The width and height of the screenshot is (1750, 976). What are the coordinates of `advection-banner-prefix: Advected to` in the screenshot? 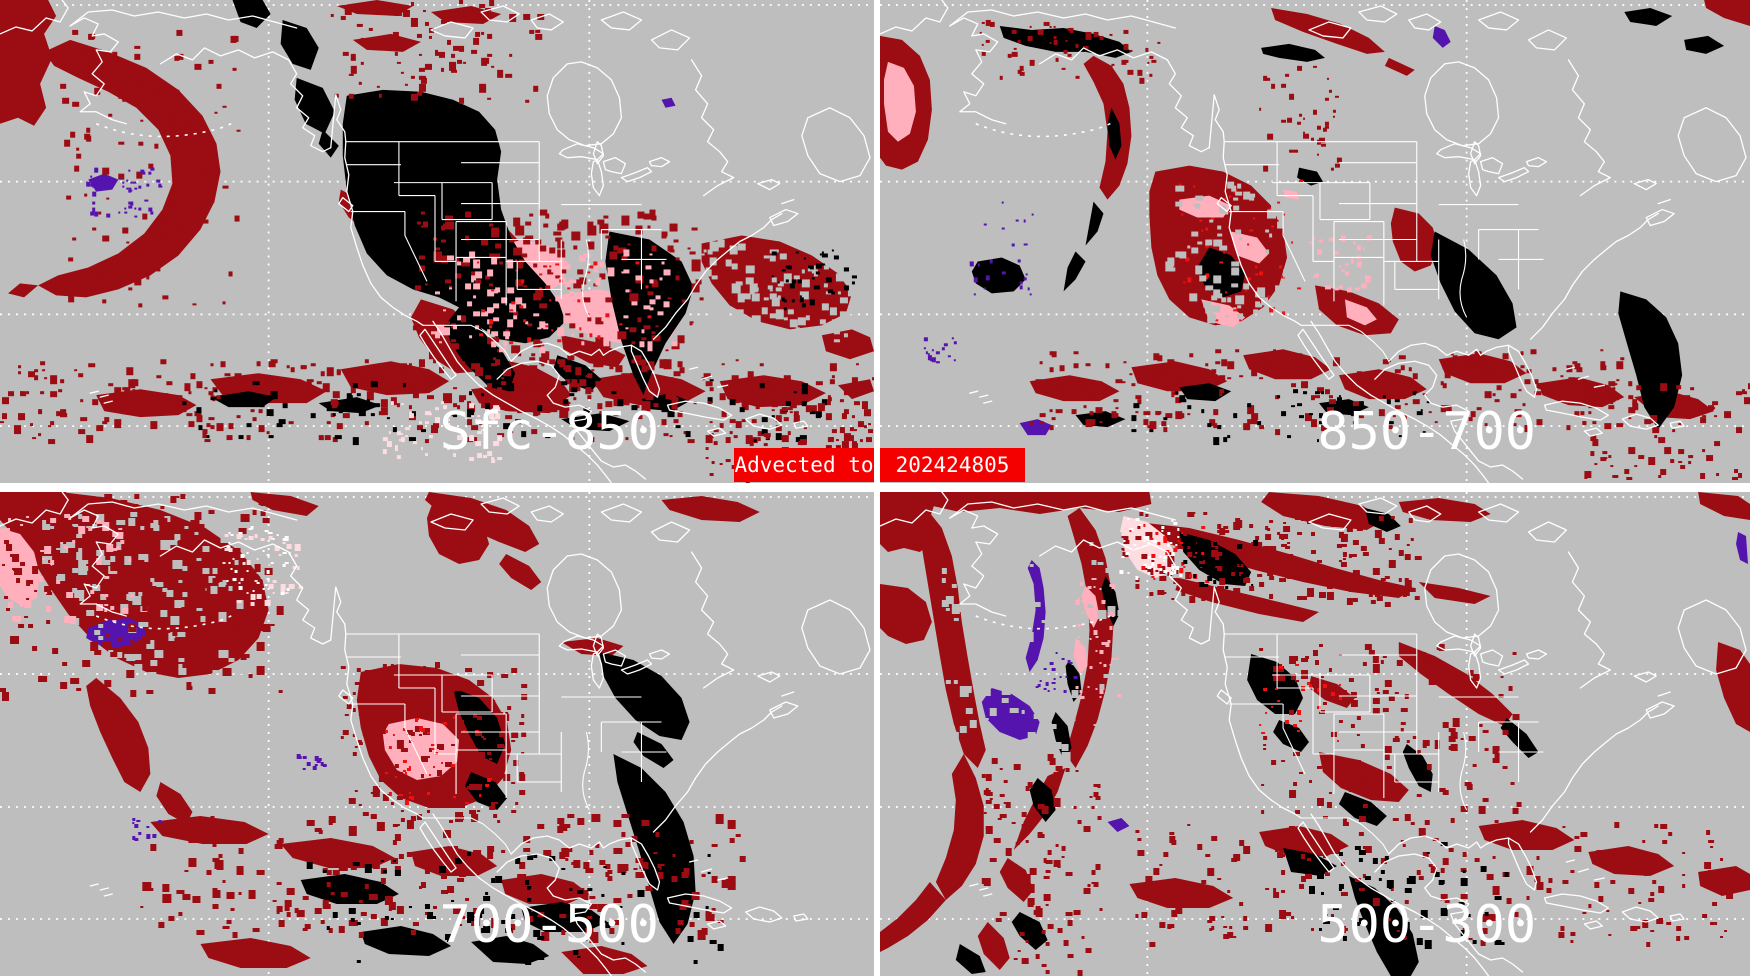 It's located at (804, 465).